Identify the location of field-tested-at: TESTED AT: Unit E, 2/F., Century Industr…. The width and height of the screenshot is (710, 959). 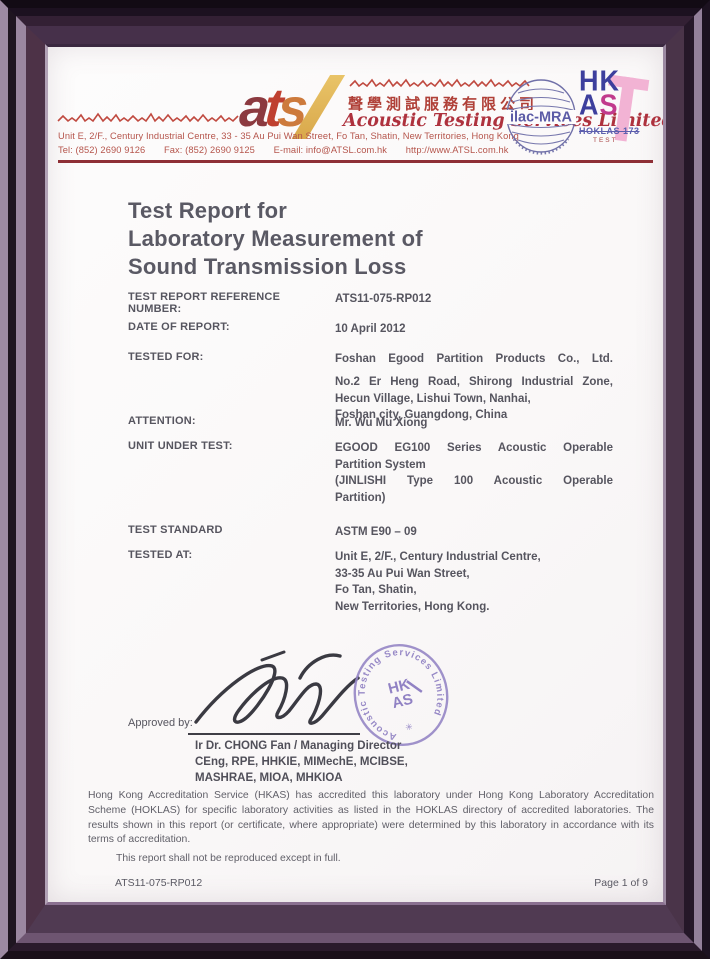
(370, 582).